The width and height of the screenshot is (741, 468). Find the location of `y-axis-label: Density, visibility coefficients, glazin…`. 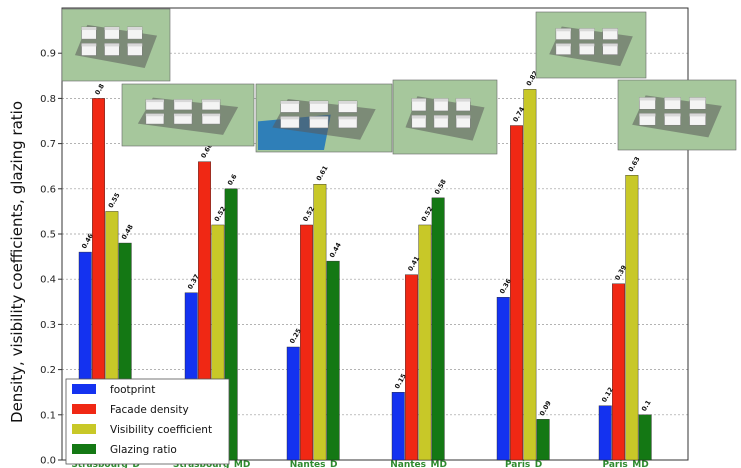

y-axis-label: Density, visibility coefficients, glazin… is located at coordinates (17, 262).